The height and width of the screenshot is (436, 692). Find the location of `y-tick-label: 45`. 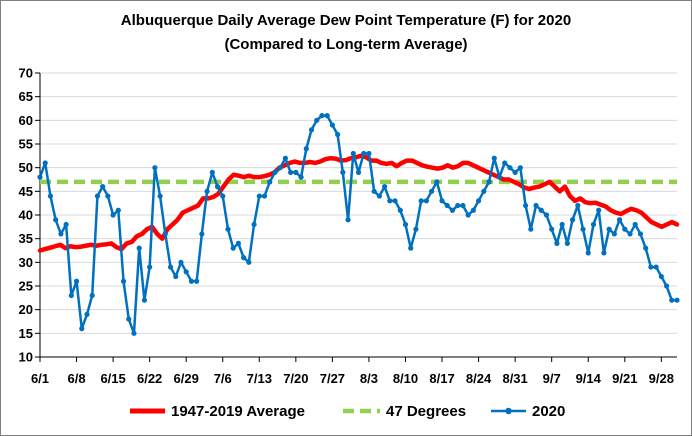

y-tick-label: 45 is located at coordinates (26, 191).